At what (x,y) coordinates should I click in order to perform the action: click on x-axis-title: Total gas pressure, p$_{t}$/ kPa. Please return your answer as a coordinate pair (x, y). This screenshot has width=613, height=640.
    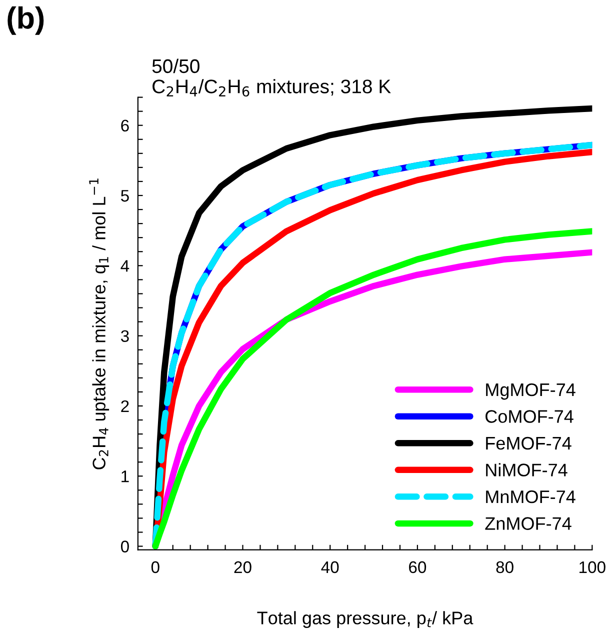
    Looking at the image, I should click on (365, 619).